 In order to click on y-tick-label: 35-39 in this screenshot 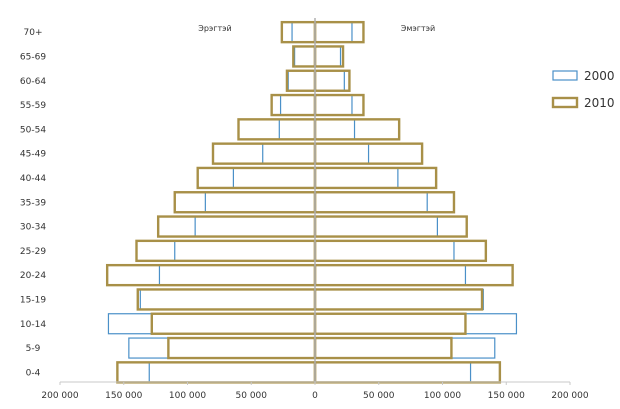, I will do `click(33, 203)`.